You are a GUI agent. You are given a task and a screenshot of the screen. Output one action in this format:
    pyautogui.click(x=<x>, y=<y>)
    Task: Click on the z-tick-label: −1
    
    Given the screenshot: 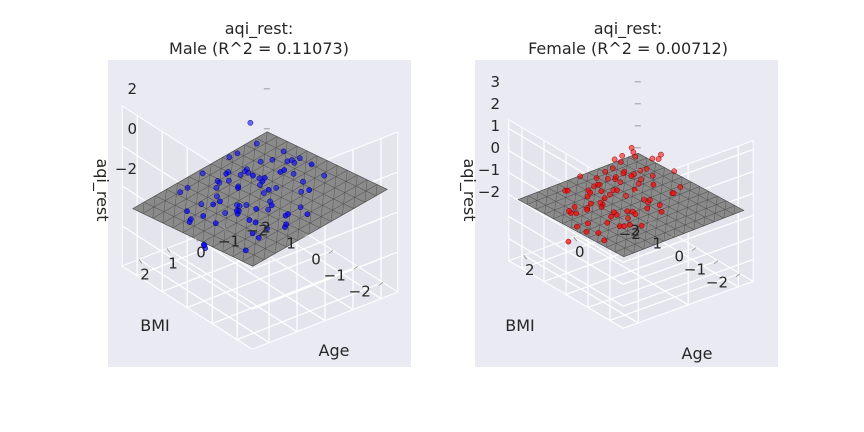 What is the action you would take?
    pyautogui.click(x=489, y=170)
    